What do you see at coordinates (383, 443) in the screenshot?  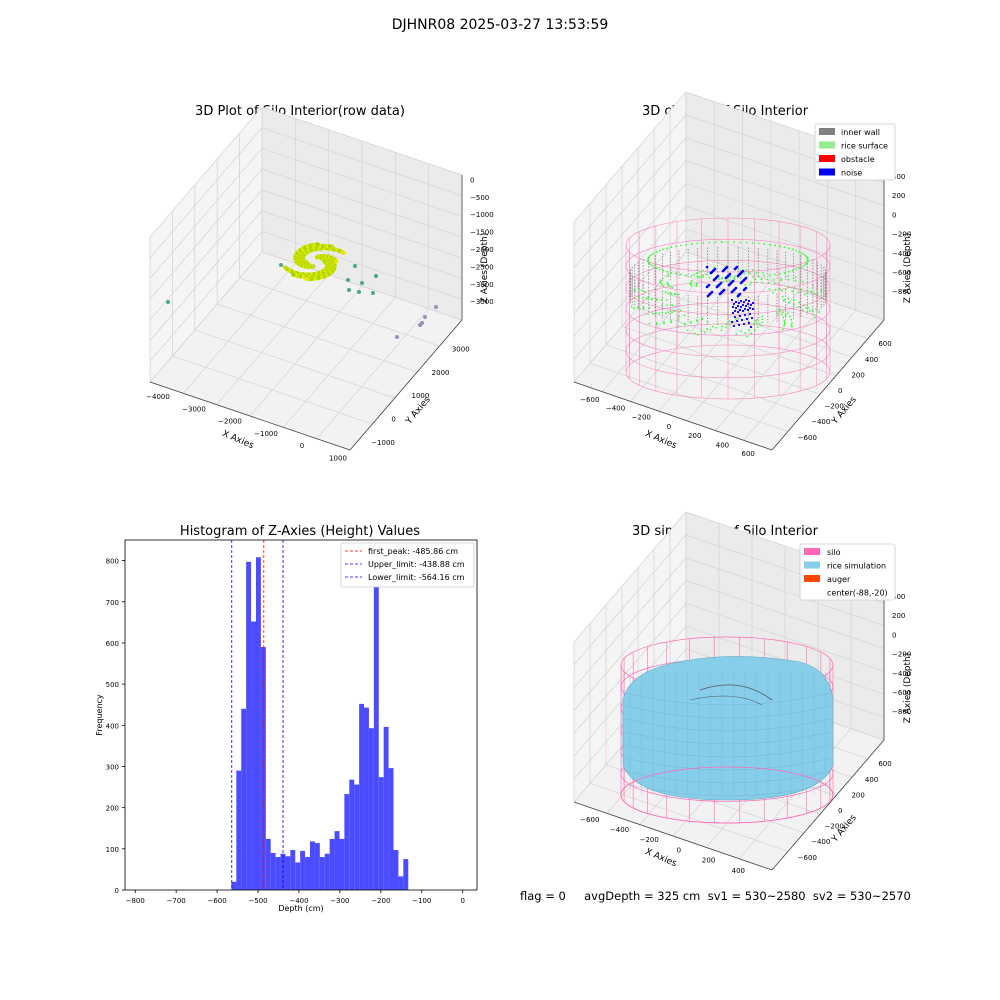 I see `y-tick-label: −1000` at bounding box center [383, 443].